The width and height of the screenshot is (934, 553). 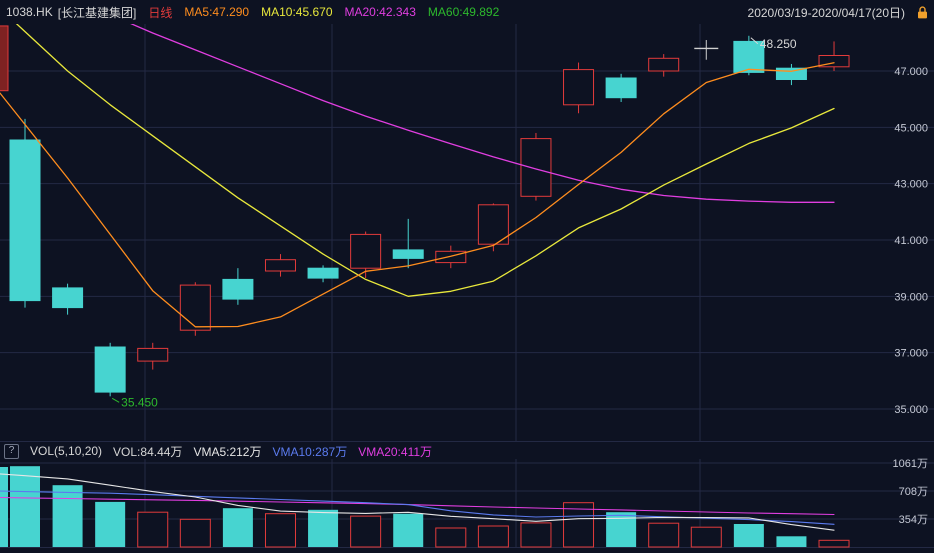 I want to click on volume-bars, so click(x=425, y=507).